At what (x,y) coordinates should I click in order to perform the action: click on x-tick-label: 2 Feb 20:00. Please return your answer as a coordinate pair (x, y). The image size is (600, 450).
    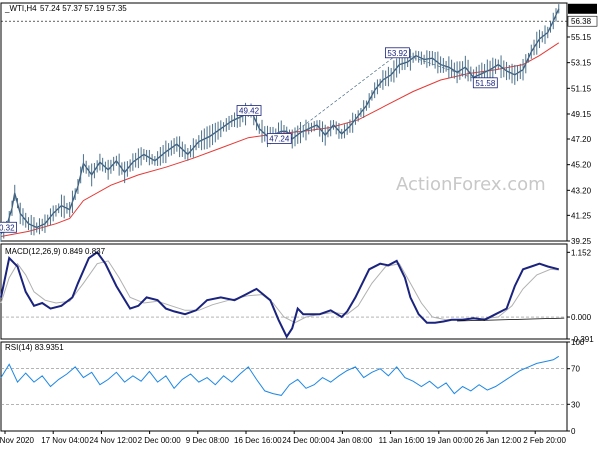
    Looking at the image, I should click on (544, 440).